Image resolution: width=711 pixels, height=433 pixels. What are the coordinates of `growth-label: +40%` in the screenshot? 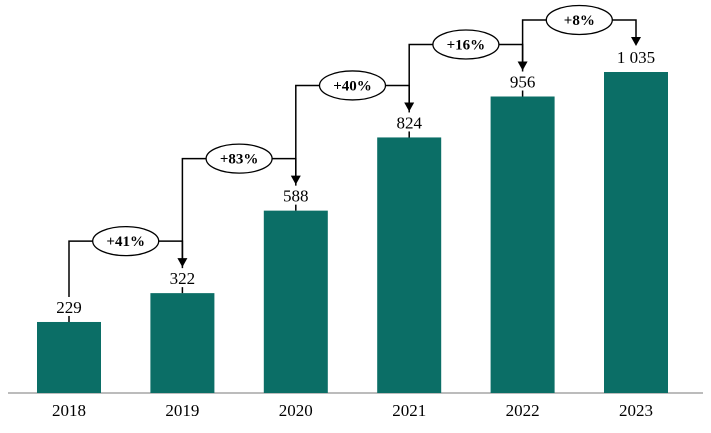 It's located at (352, 86).